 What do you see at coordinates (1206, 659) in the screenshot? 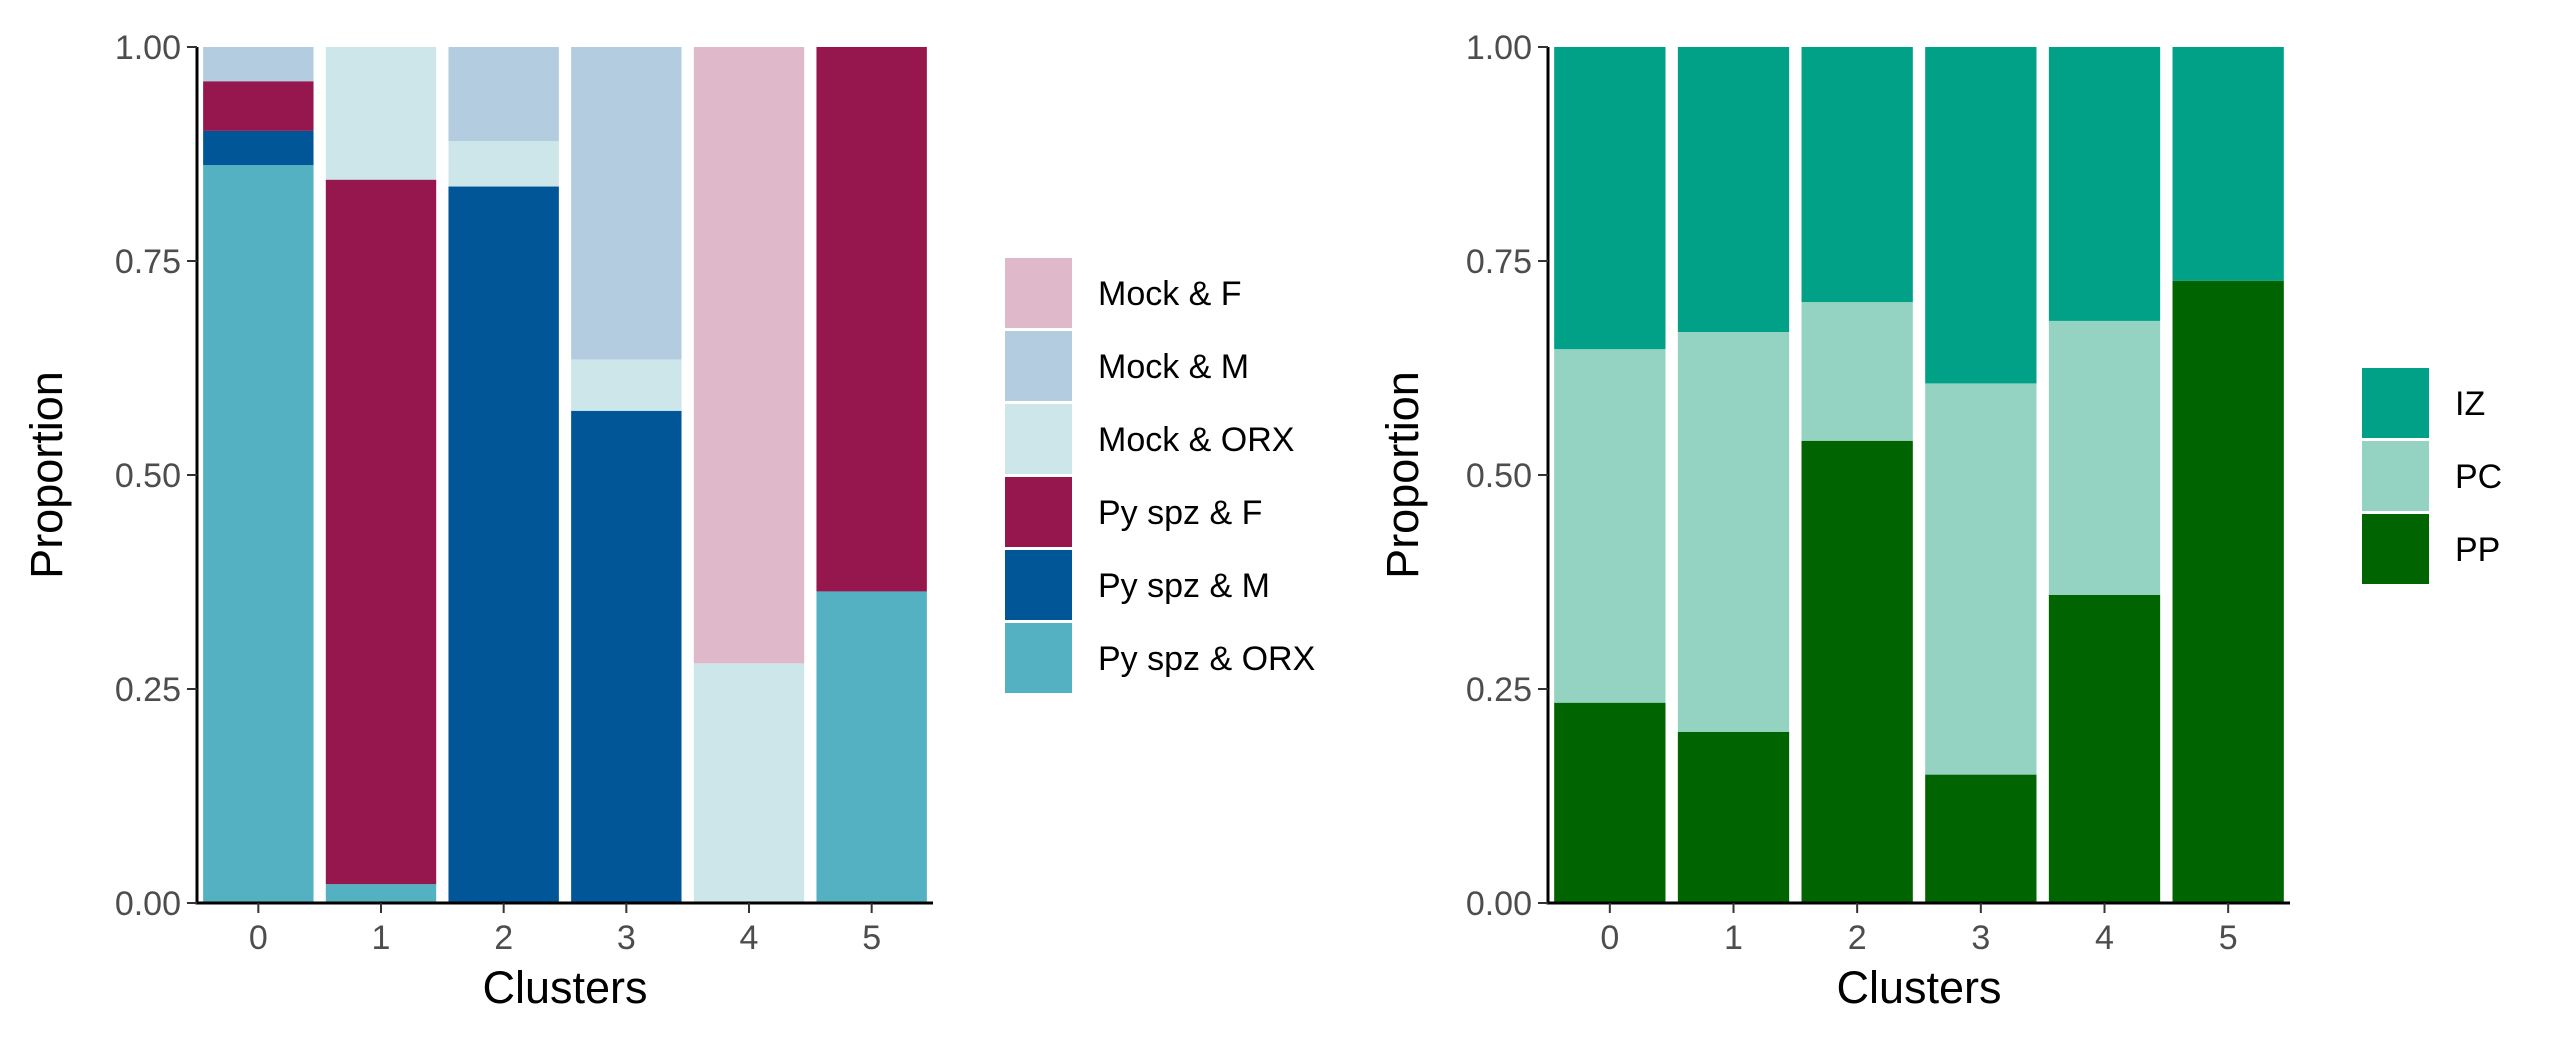
I see `legend-label: Py spz & ORX` at bounding box center [1206, 659].